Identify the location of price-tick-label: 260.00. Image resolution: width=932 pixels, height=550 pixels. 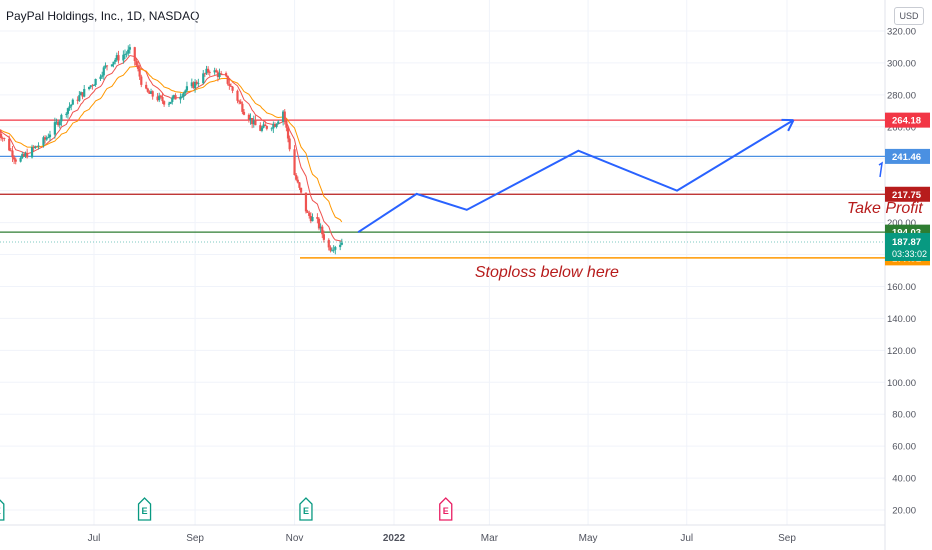
(901, 127).